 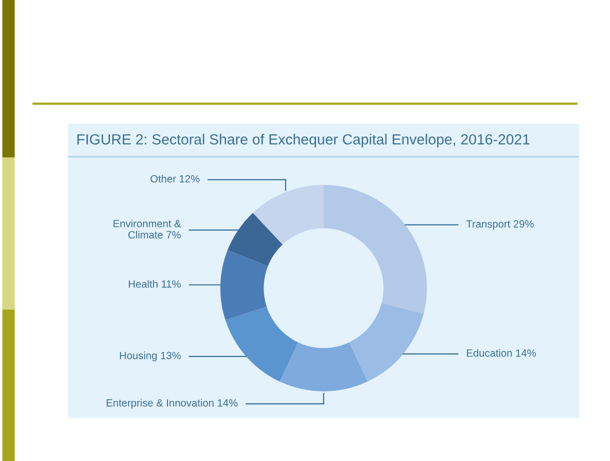 I want to click on slice-label: Health 11%, so click(x=154, y=284).